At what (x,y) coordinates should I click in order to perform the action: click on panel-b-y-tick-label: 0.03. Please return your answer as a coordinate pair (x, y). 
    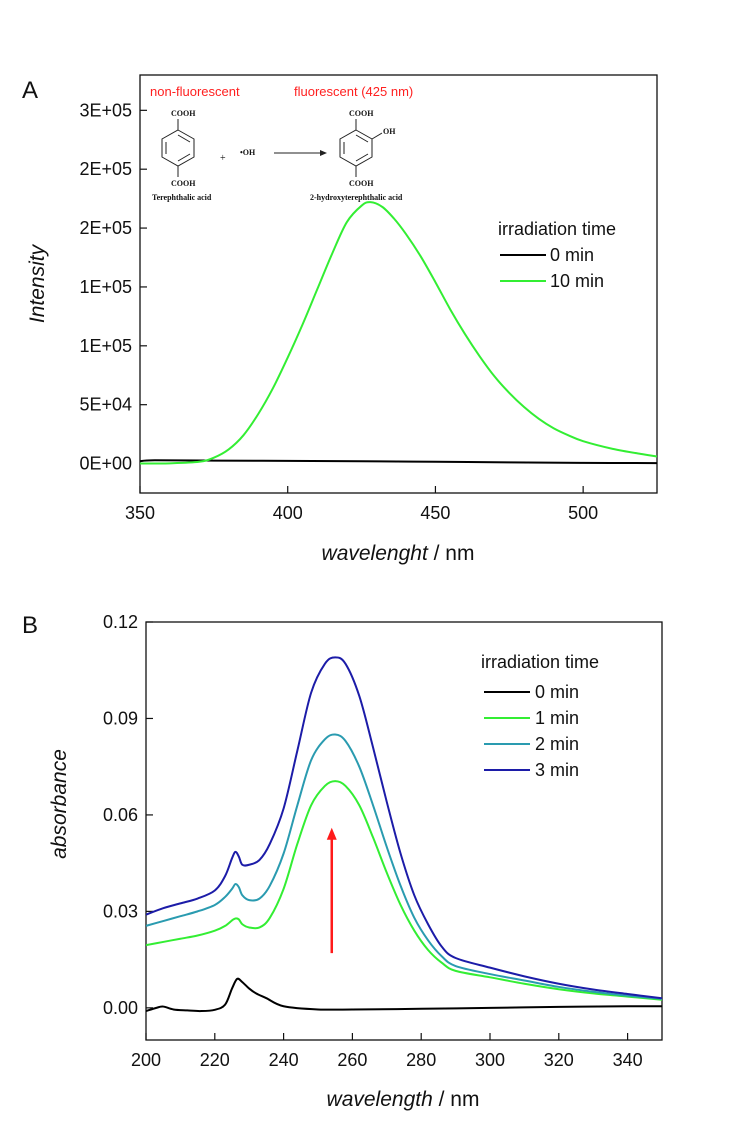
    Looking at the image, I should click on (120, 911).